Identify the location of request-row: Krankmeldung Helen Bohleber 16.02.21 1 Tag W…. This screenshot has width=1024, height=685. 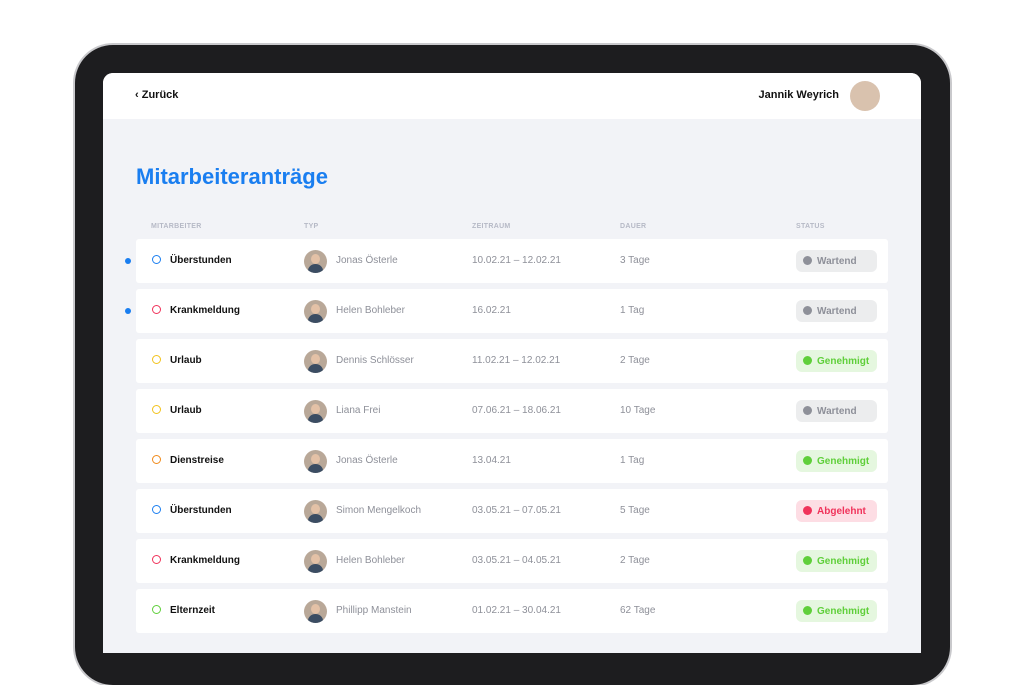
(512, 311).